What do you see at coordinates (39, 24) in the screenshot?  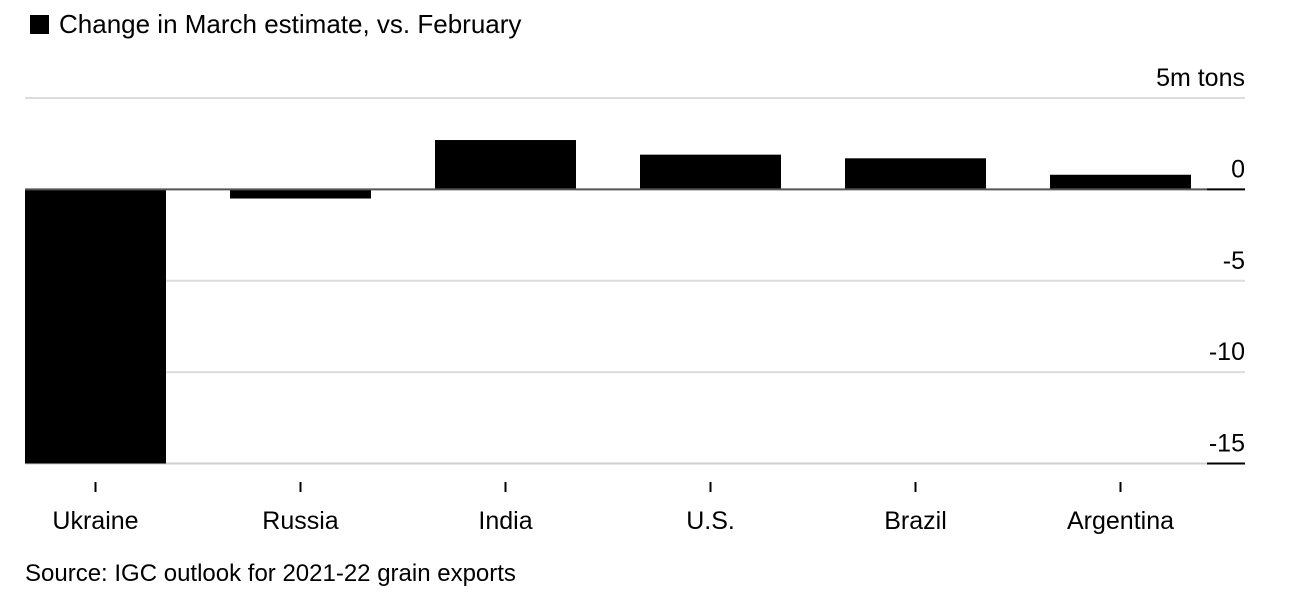 I see `legend-swatch` at bounding box center [39, 24].